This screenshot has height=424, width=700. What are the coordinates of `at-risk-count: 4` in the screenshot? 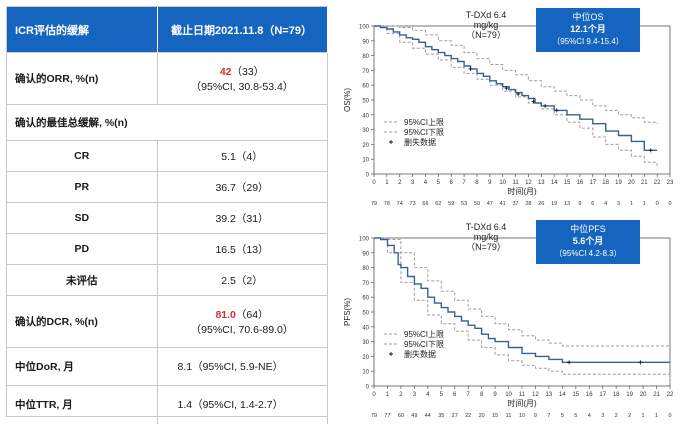 It's located at (589, 416).